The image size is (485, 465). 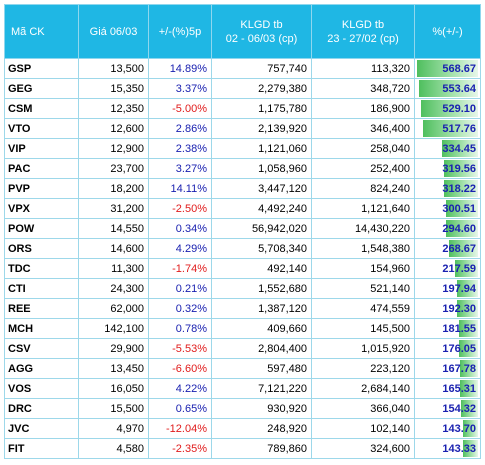 I want to click on cell-code: AGG, so click(x=41, y=368).